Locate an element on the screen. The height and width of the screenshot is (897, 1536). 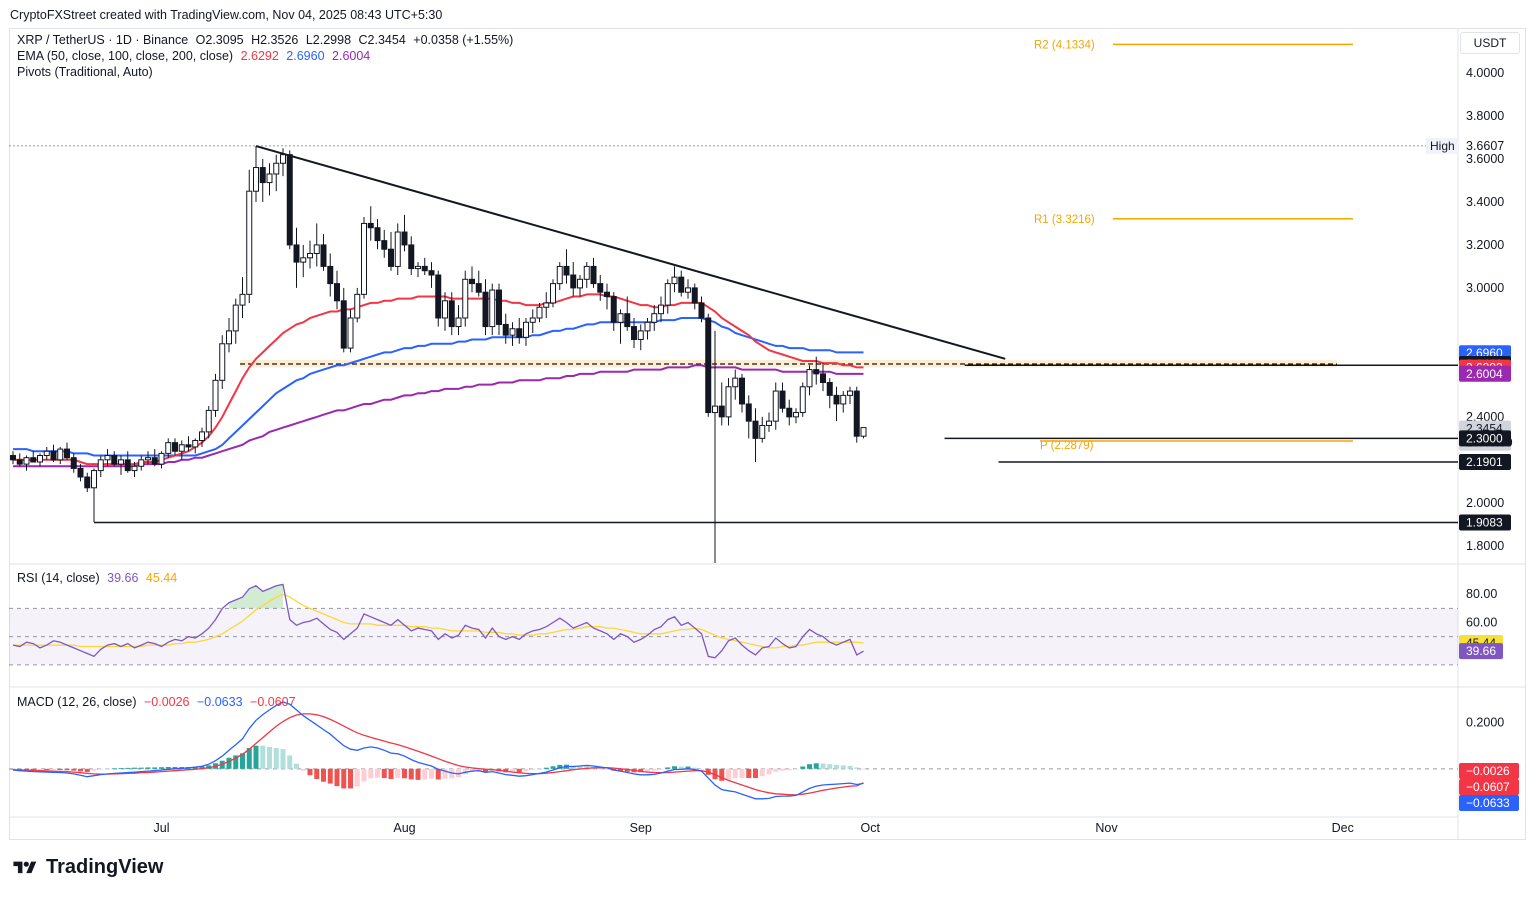
price-tick-label: 3.4000 is located at coordinates (1485, 202).